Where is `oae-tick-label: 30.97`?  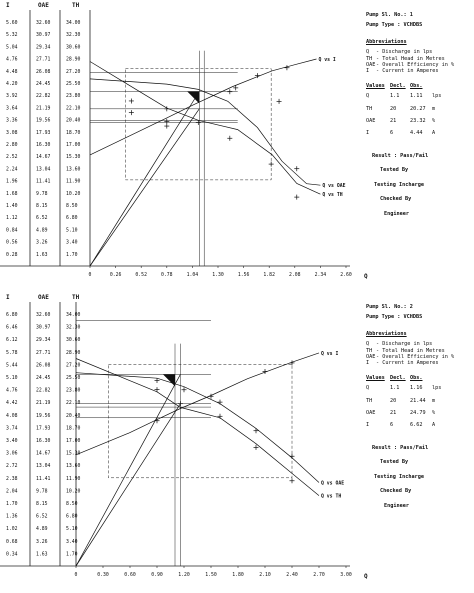 oae-tick-label: 30.97 is located at coordinates (43, 35).